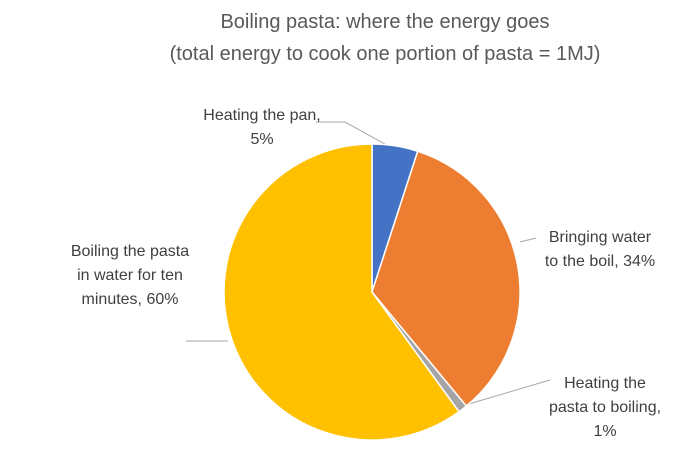 This screenshot has width=700, height=464. What do you see at coordinates (600, 249) in the screenshot?
I see `data-label: Bringing water to the boil, 34%` at bounding box center [600, 249].